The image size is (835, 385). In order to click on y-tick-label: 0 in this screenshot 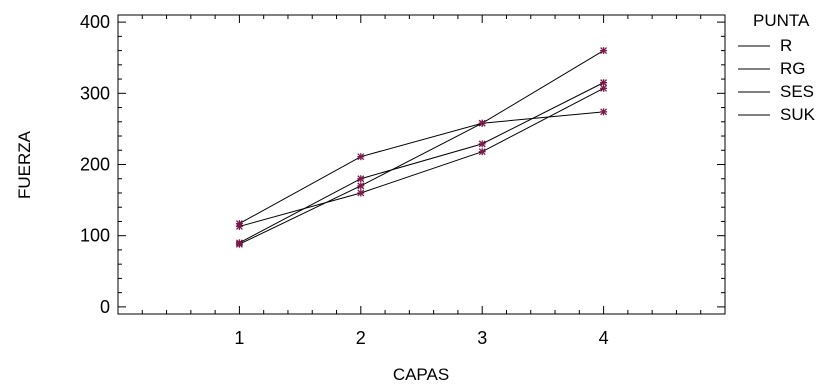, I will do `click(105, 307)`.